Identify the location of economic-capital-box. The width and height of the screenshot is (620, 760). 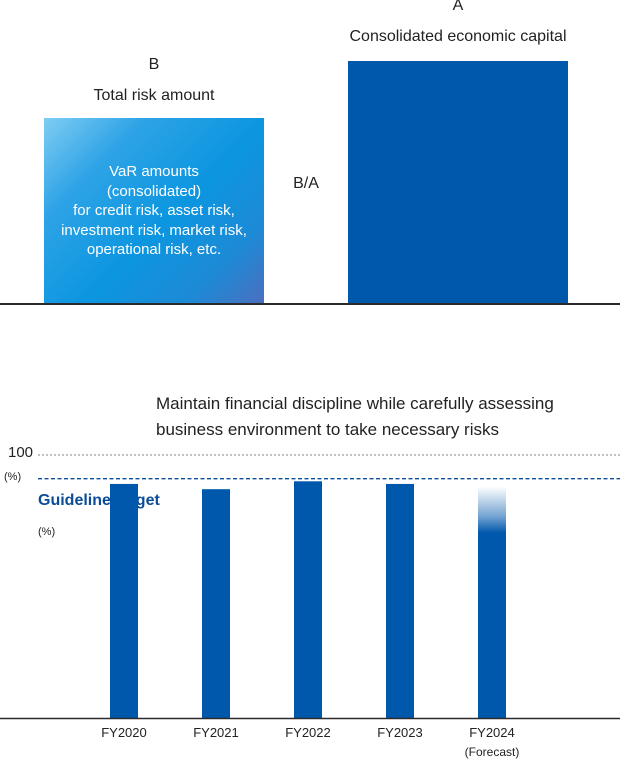
(458, 182).